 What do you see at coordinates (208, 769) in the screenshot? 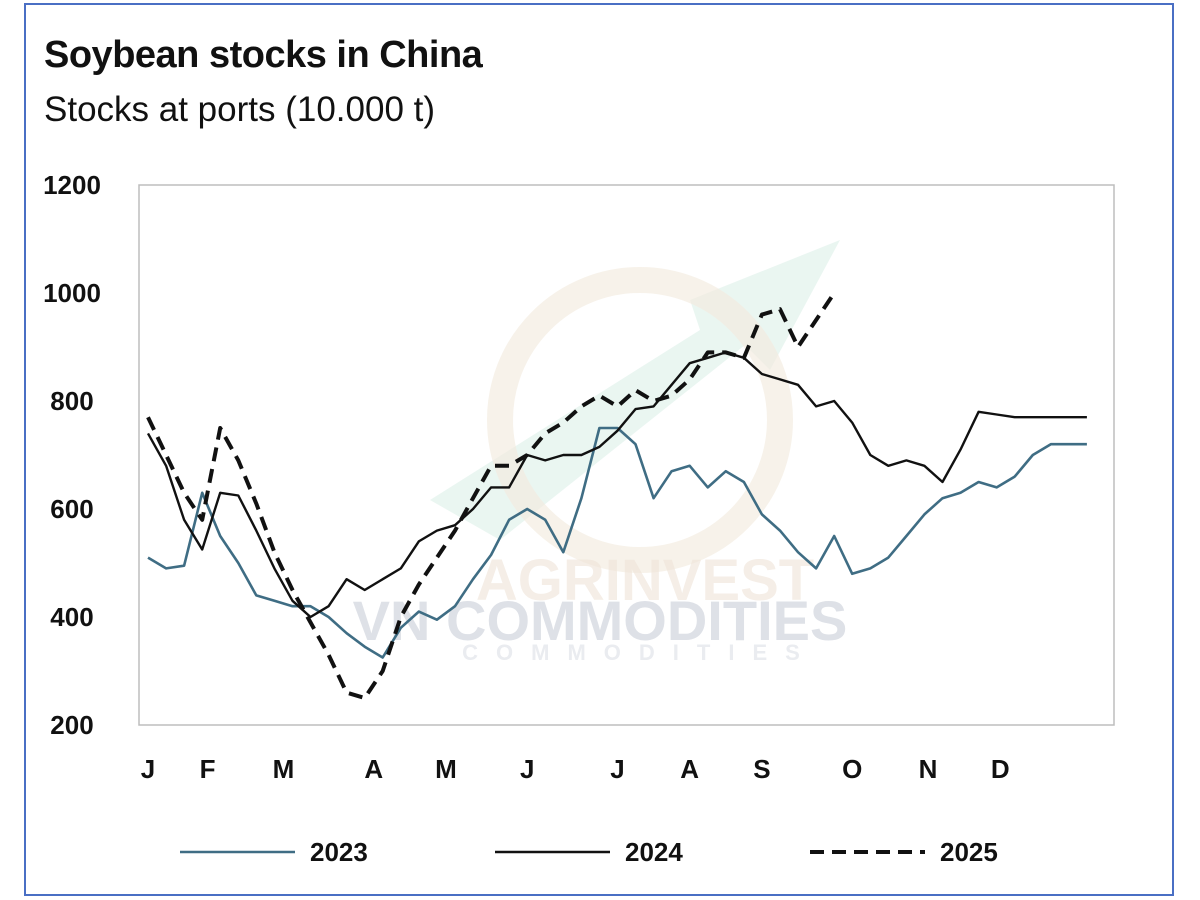
I see `x-tick-label: F` at bounding box center [208, 769].